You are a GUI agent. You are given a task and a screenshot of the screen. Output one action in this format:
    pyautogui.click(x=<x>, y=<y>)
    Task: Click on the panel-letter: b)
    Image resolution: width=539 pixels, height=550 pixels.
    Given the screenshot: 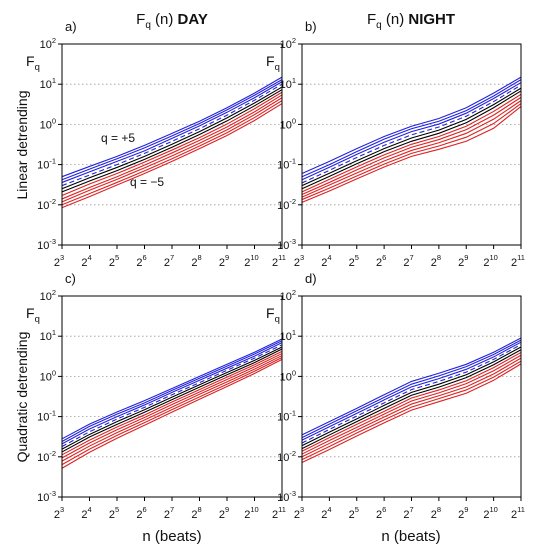 What is the action you would take?
    pyautogui.click(x=311, y=26)
    